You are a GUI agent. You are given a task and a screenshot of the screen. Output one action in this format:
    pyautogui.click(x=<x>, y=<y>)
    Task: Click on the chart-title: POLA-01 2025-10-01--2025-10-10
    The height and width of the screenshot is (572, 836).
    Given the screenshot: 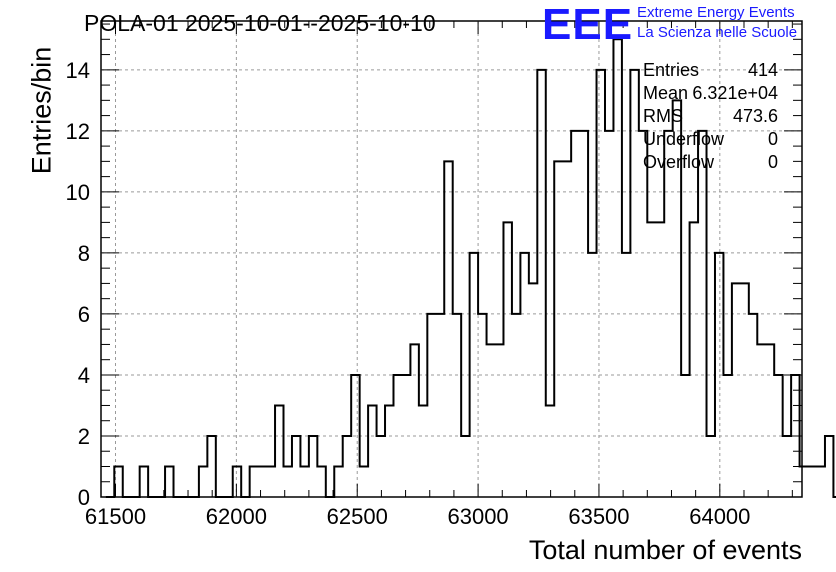 What is the action you would take?
    pyautogui.click(x=260, y=23)
    